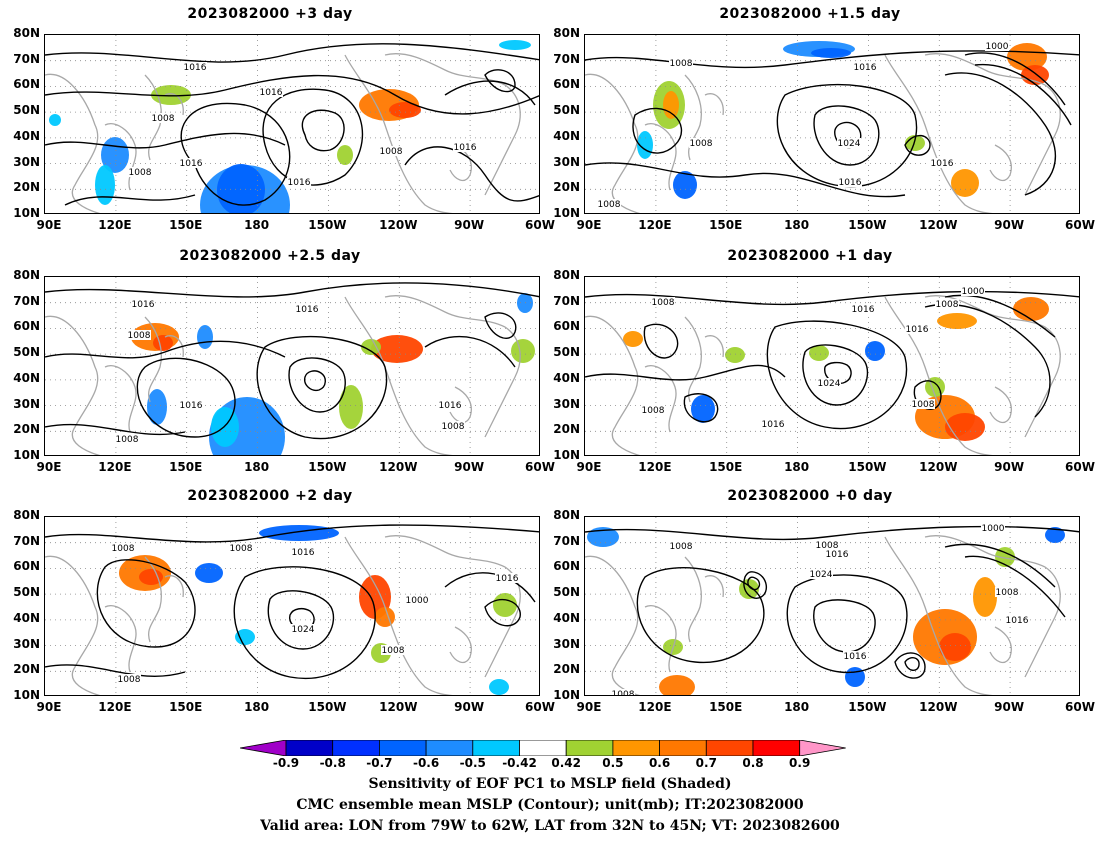 Image resolution: width=1100 pixels, height=850 pixels. What do you see at coordinates (26, 84) in the screenshot?
I see `latitude-tick-label: 60N` at bounding box center [26, 84].